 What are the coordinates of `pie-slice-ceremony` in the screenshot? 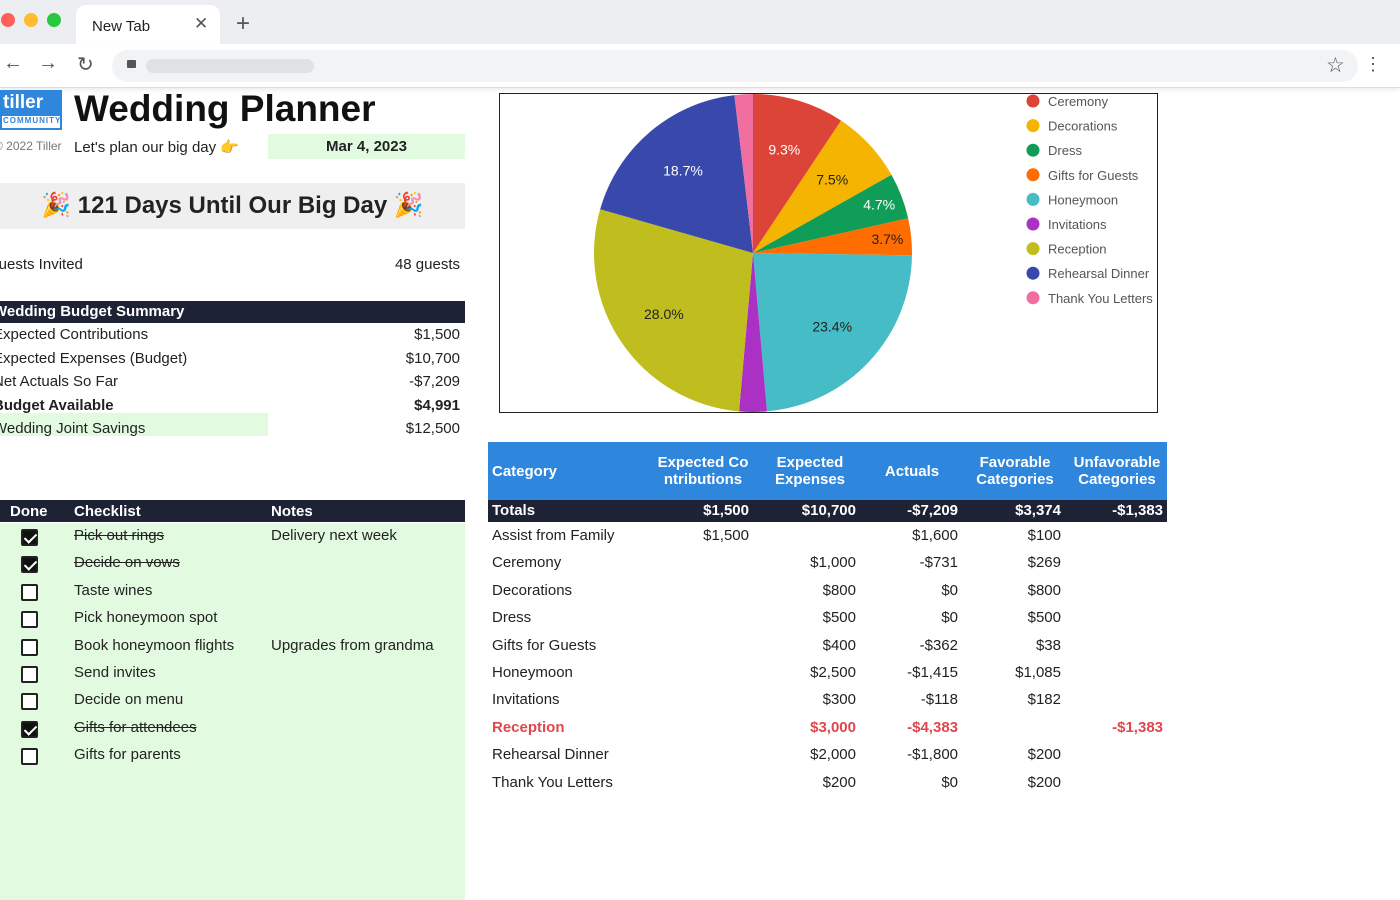 It's located at (797, 173).